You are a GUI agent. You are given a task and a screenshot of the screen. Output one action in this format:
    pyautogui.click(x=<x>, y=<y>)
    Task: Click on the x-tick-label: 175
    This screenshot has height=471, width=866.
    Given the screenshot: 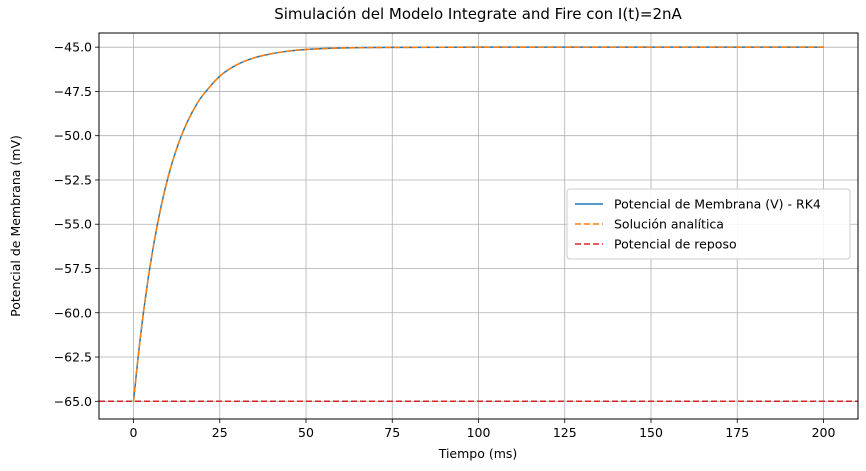 What is the action you would take?
    pyautogui.click(x=737, y=432)
    